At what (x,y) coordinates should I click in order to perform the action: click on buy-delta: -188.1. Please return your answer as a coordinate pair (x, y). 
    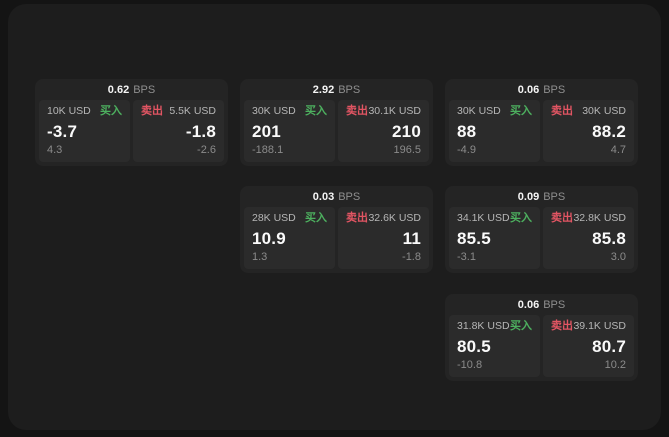
    Looking at the image, I should click on (268, 150).